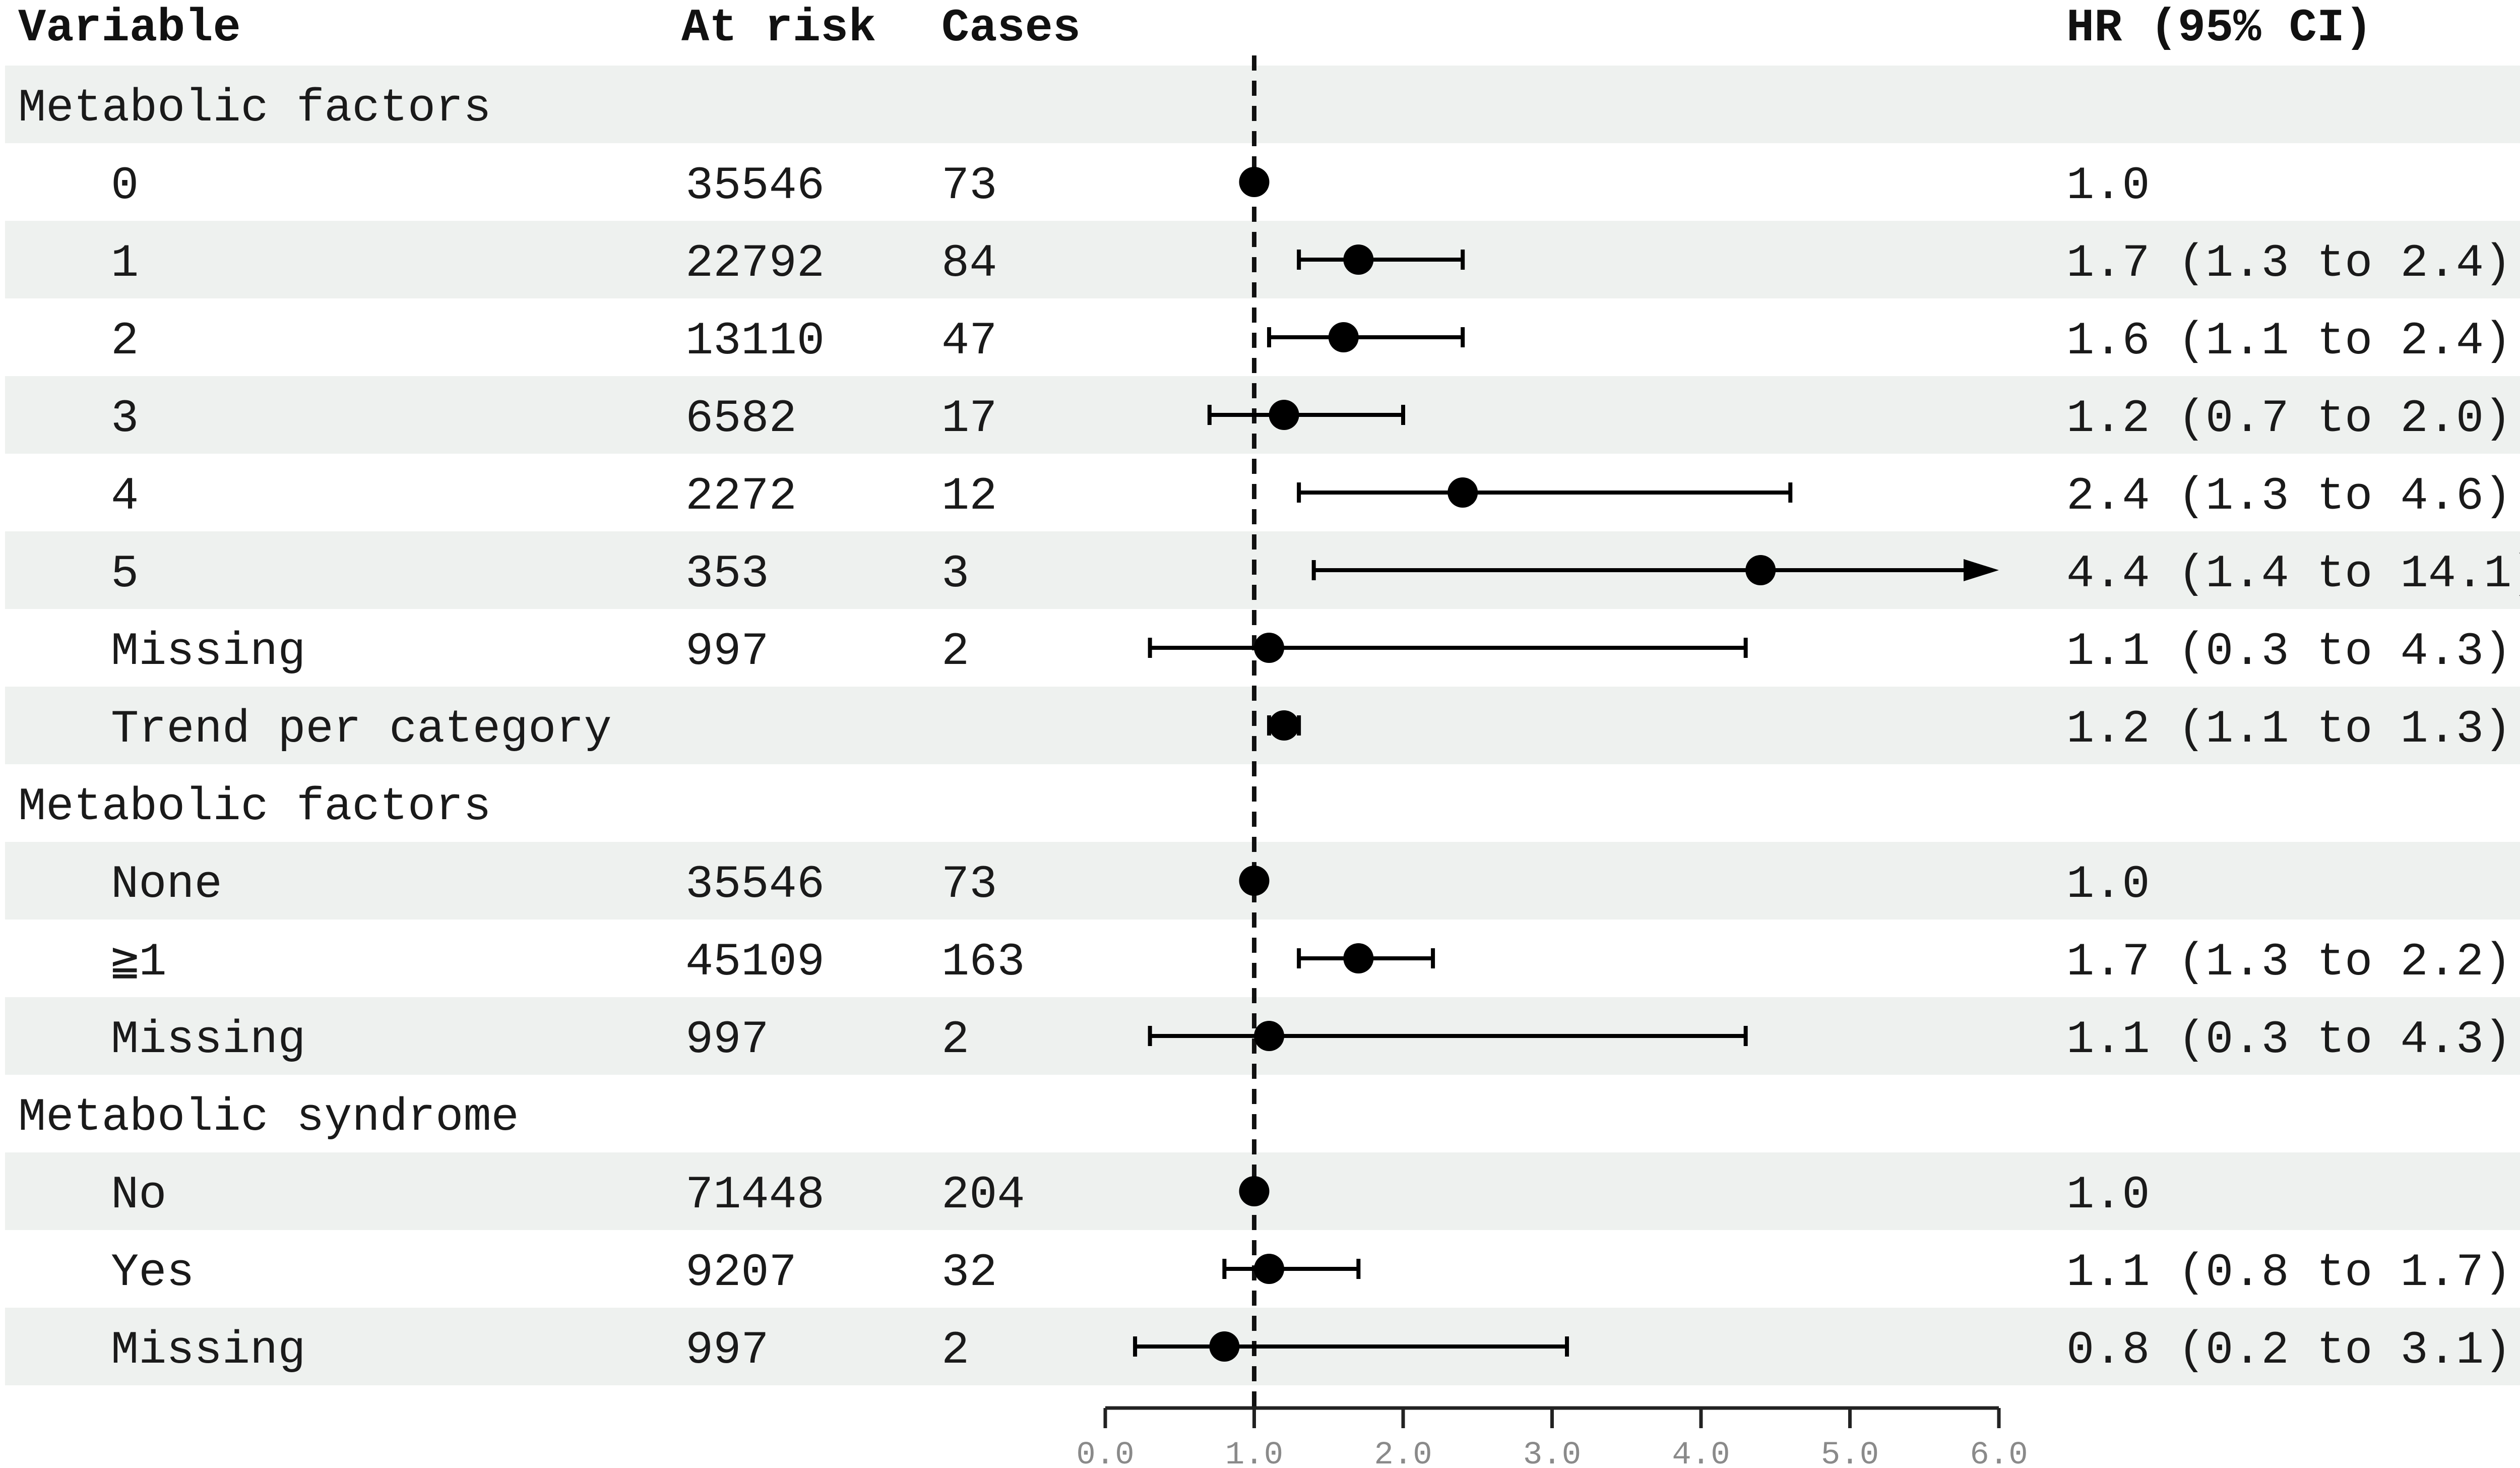 The height and width of the screenshot is (1468, 2520). I want to click on row-label: 5, so click(125, 573).